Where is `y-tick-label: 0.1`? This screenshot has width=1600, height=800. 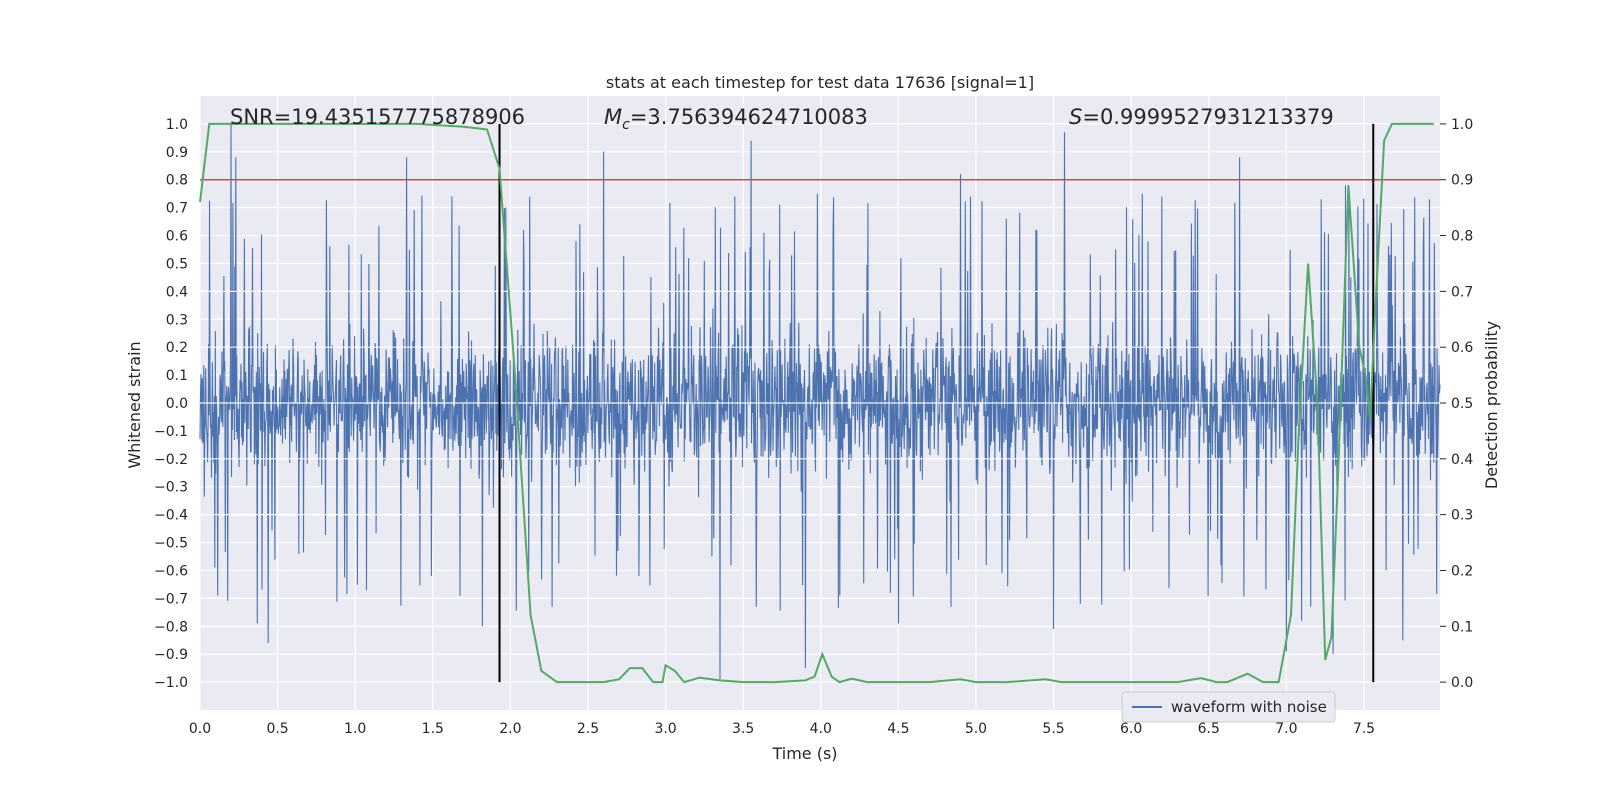
y-tick-label: 0.1 is located at coordinates (177, 376).